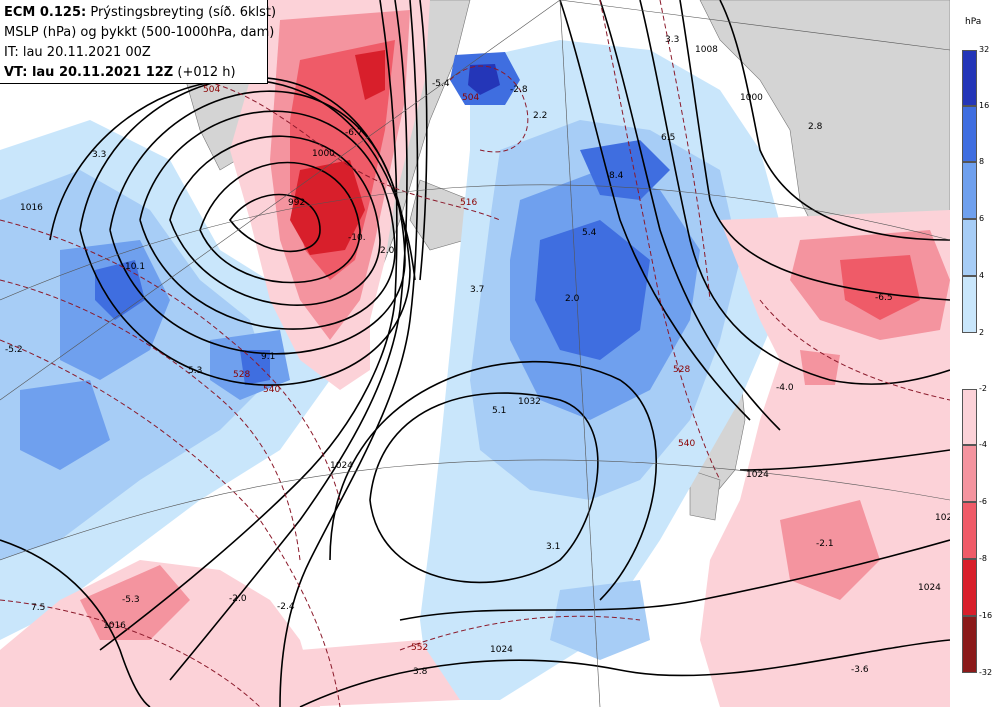 This screenshot has width=1000, height=707. What do you see at coordinates (884, 298) in the screenshot?
I see `svg-text: -6.5` at bounding box center [884, 298].